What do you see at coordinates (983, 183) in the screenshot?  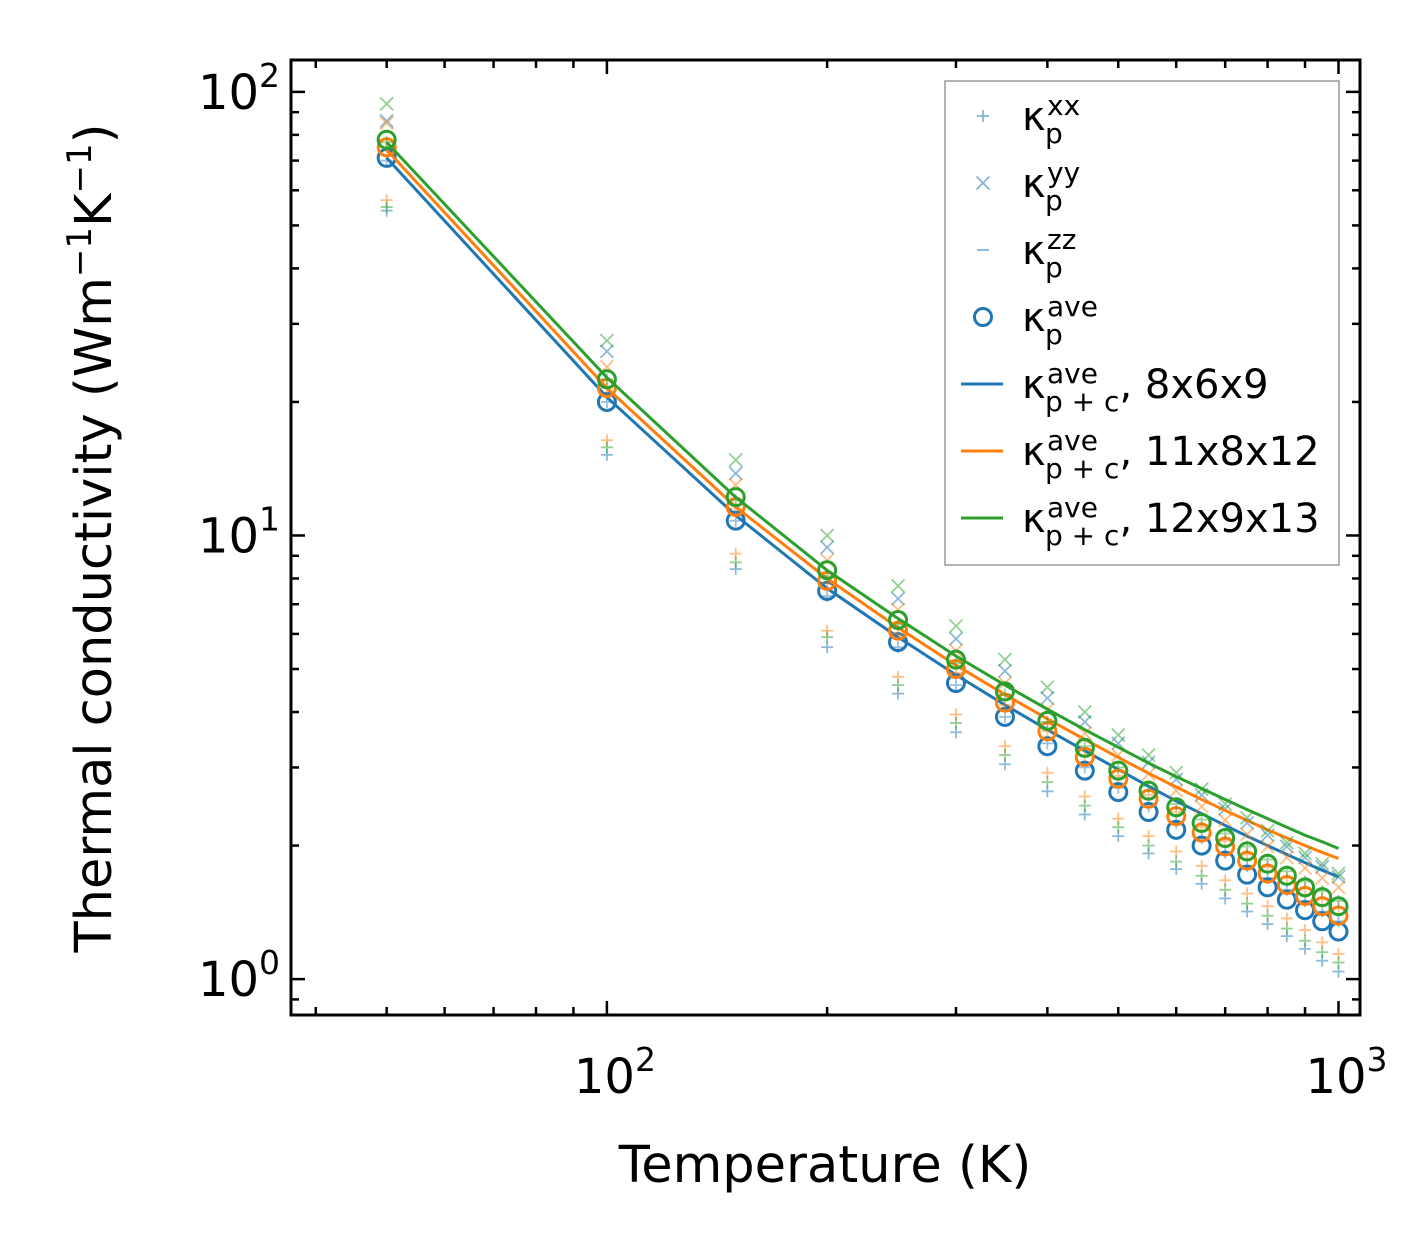 I see `legend-x-marker` at bounding box center [983, 183].